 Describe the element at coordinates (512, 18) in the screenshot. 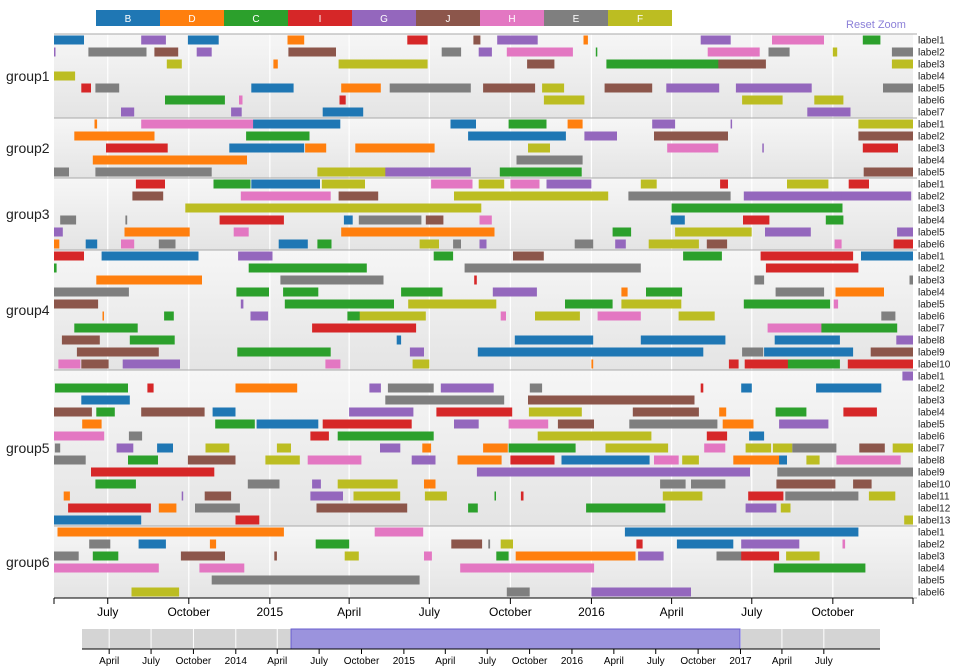

I see `legend-swatch-h` at that location.